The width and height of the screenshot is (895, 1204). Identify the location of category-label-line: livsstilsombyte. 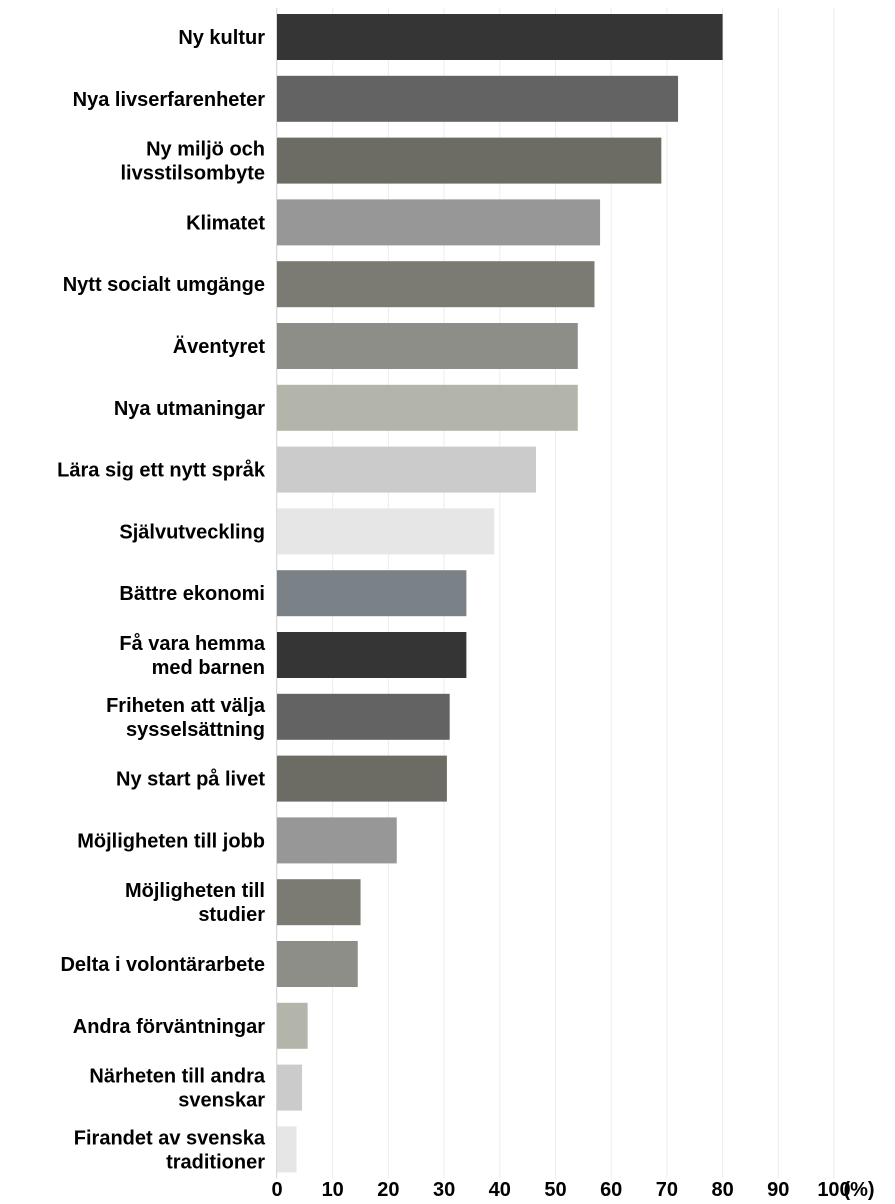
(192, 174).